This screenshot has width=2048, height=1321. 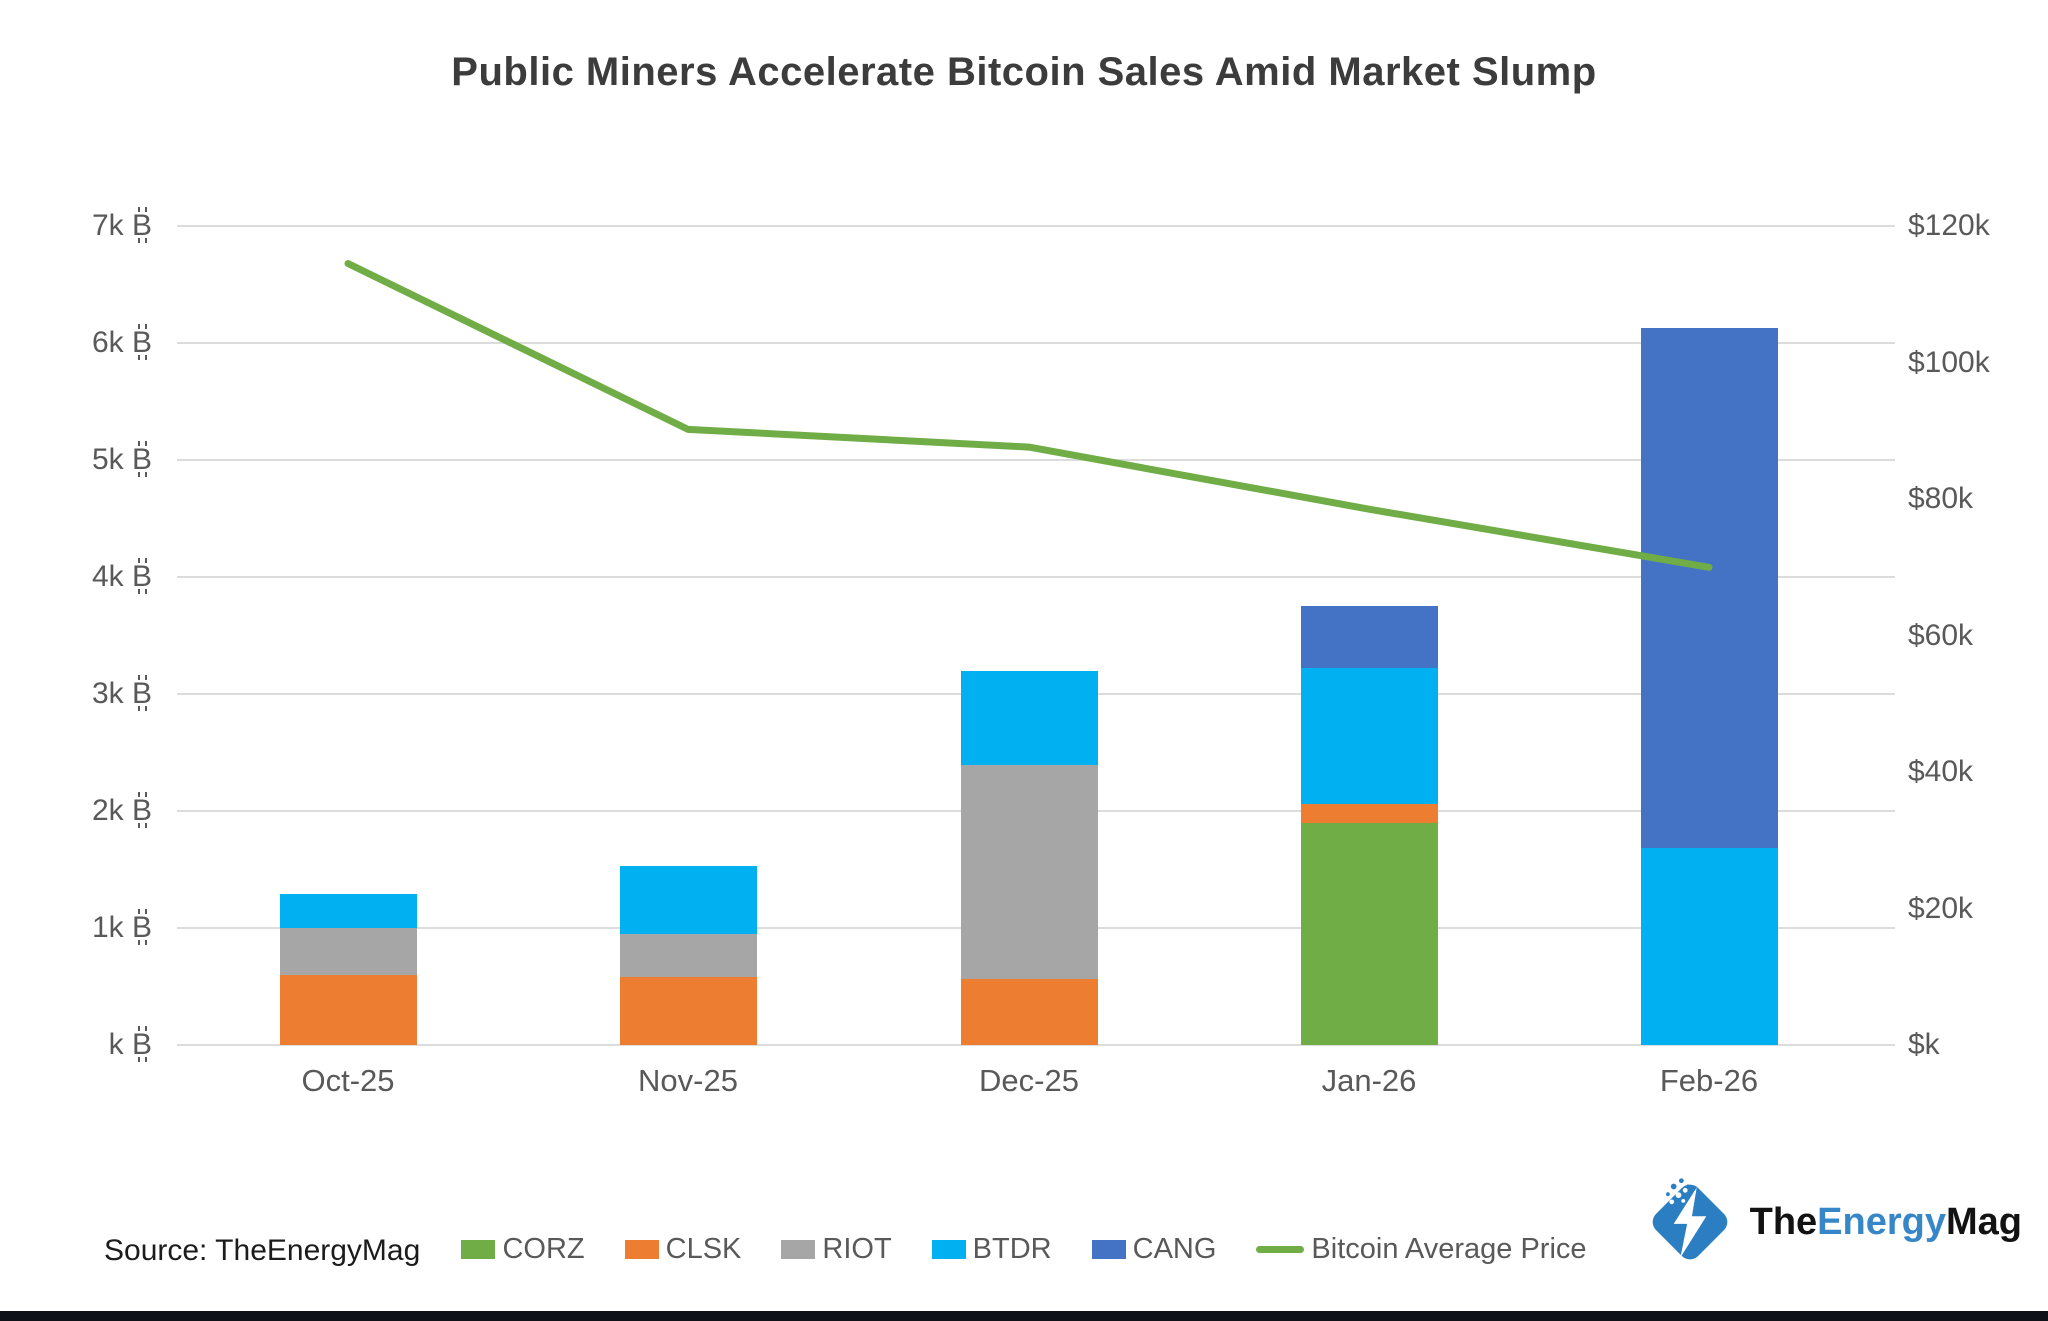 I want to click on axis-tick-label: 4k B, so click(x=121, y=576).